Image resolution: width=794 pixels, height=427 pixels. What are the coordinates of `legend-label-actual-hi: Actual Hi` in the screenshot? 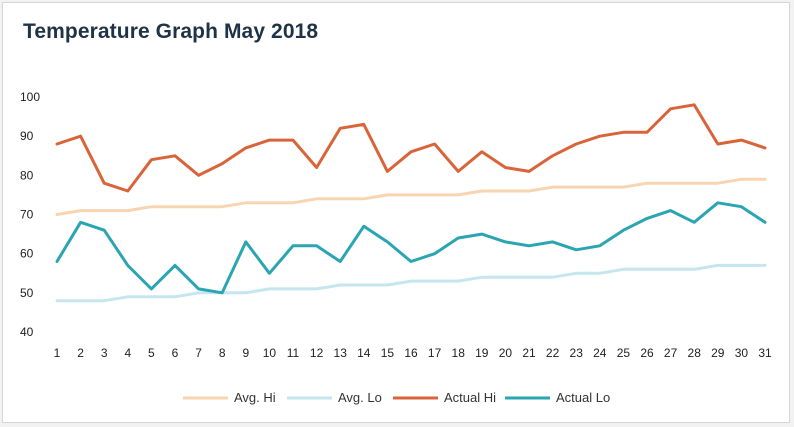 It's located at (470, 397).